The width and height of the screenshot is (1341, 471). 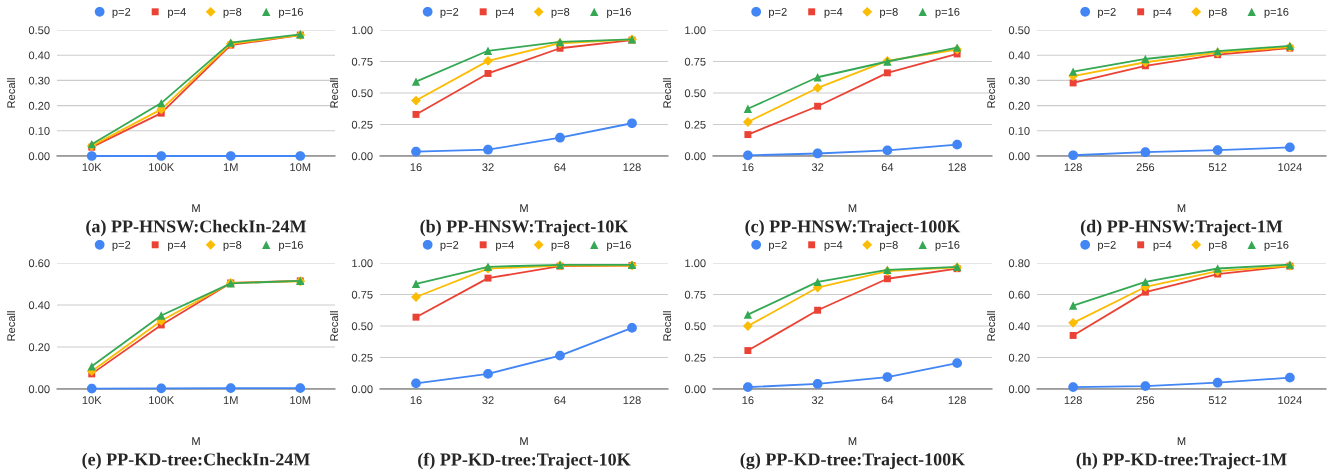 What do you see at coordinates (1181, 228) in the screenshot?
I see `text: (d) PP-HNSW:Traject-1M` at bounding box center [1181, 228].